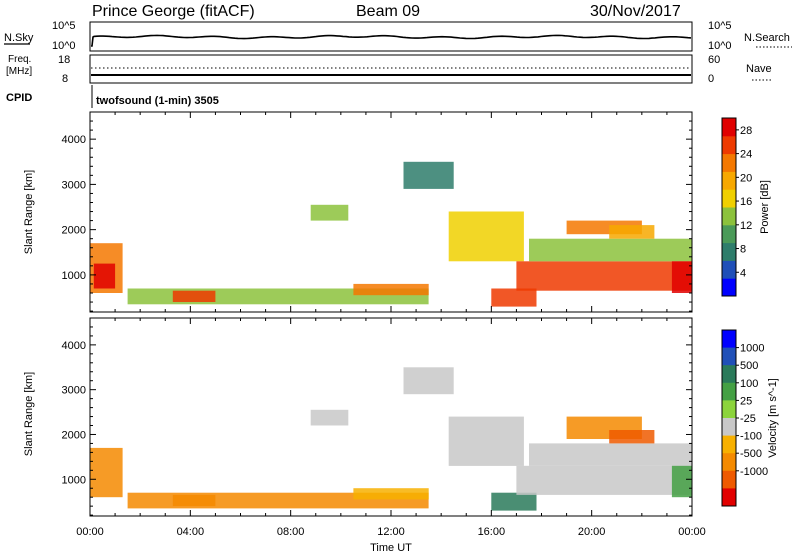 Image resolution: width=800 pixels, height=554 pixels. I want to click on noise-line, so click(391, 40).